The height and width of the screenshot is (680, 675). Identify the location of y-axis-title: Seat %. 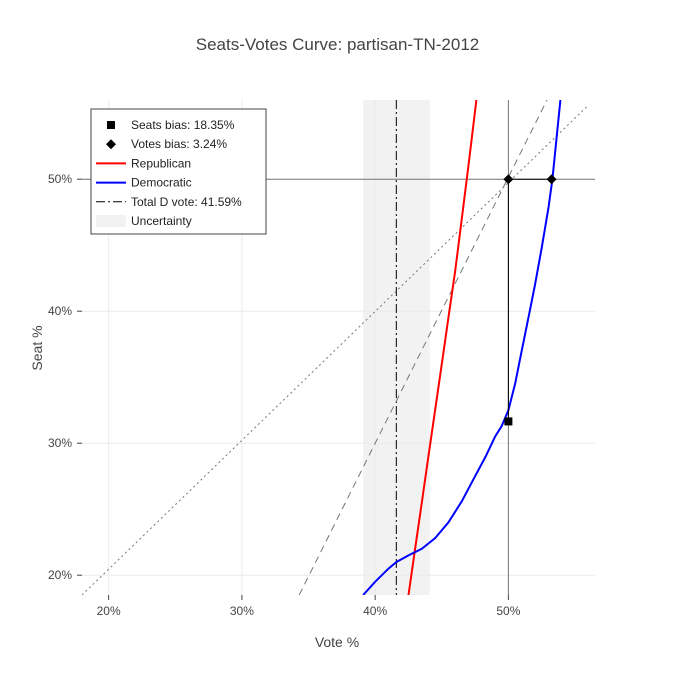
(37, 347).